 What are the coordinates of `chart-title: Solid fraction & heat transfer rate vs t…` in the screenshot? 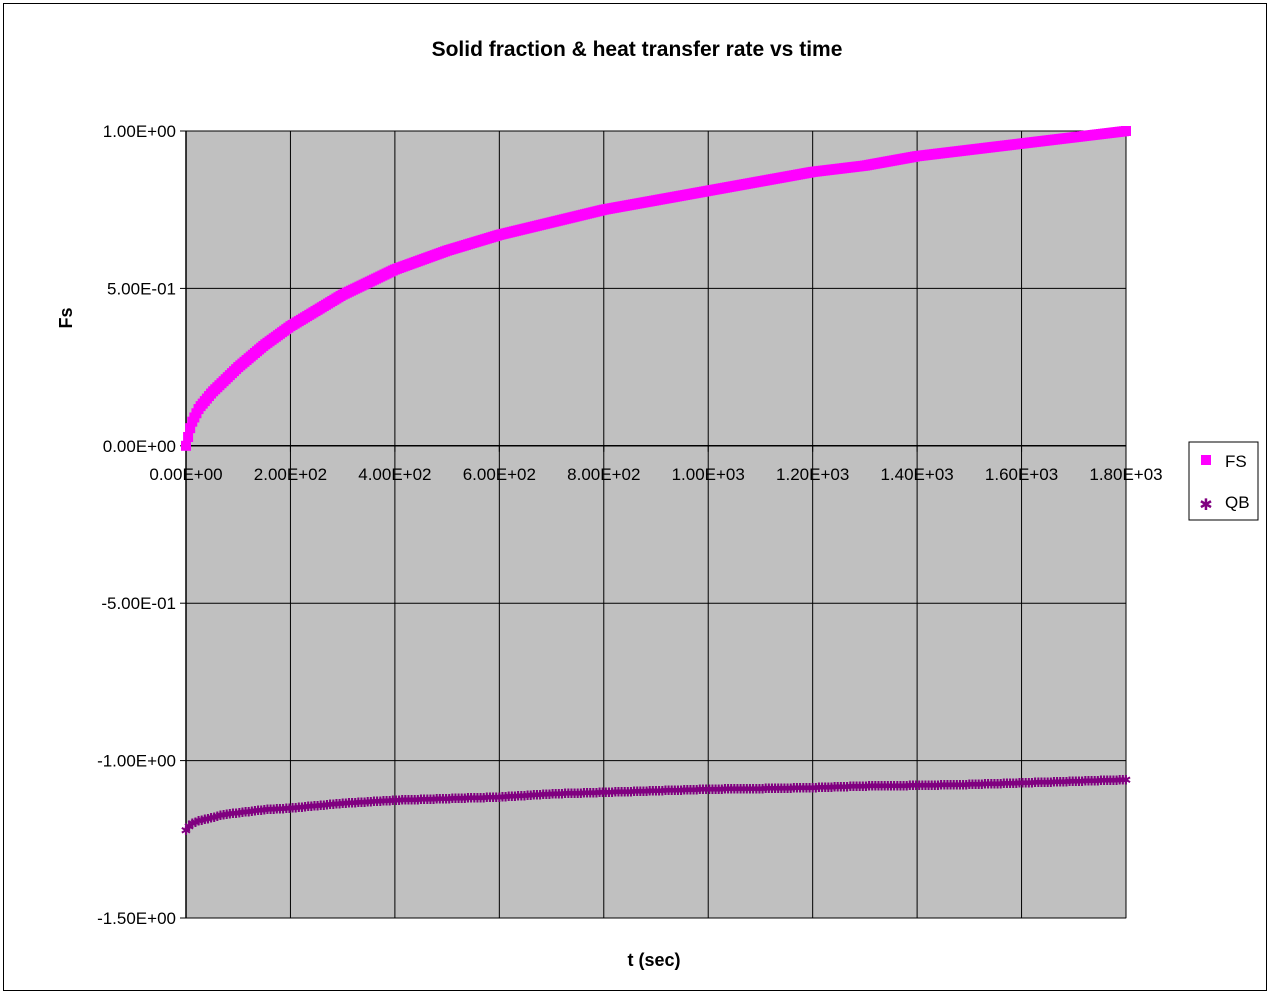 It's located at (637, 49).